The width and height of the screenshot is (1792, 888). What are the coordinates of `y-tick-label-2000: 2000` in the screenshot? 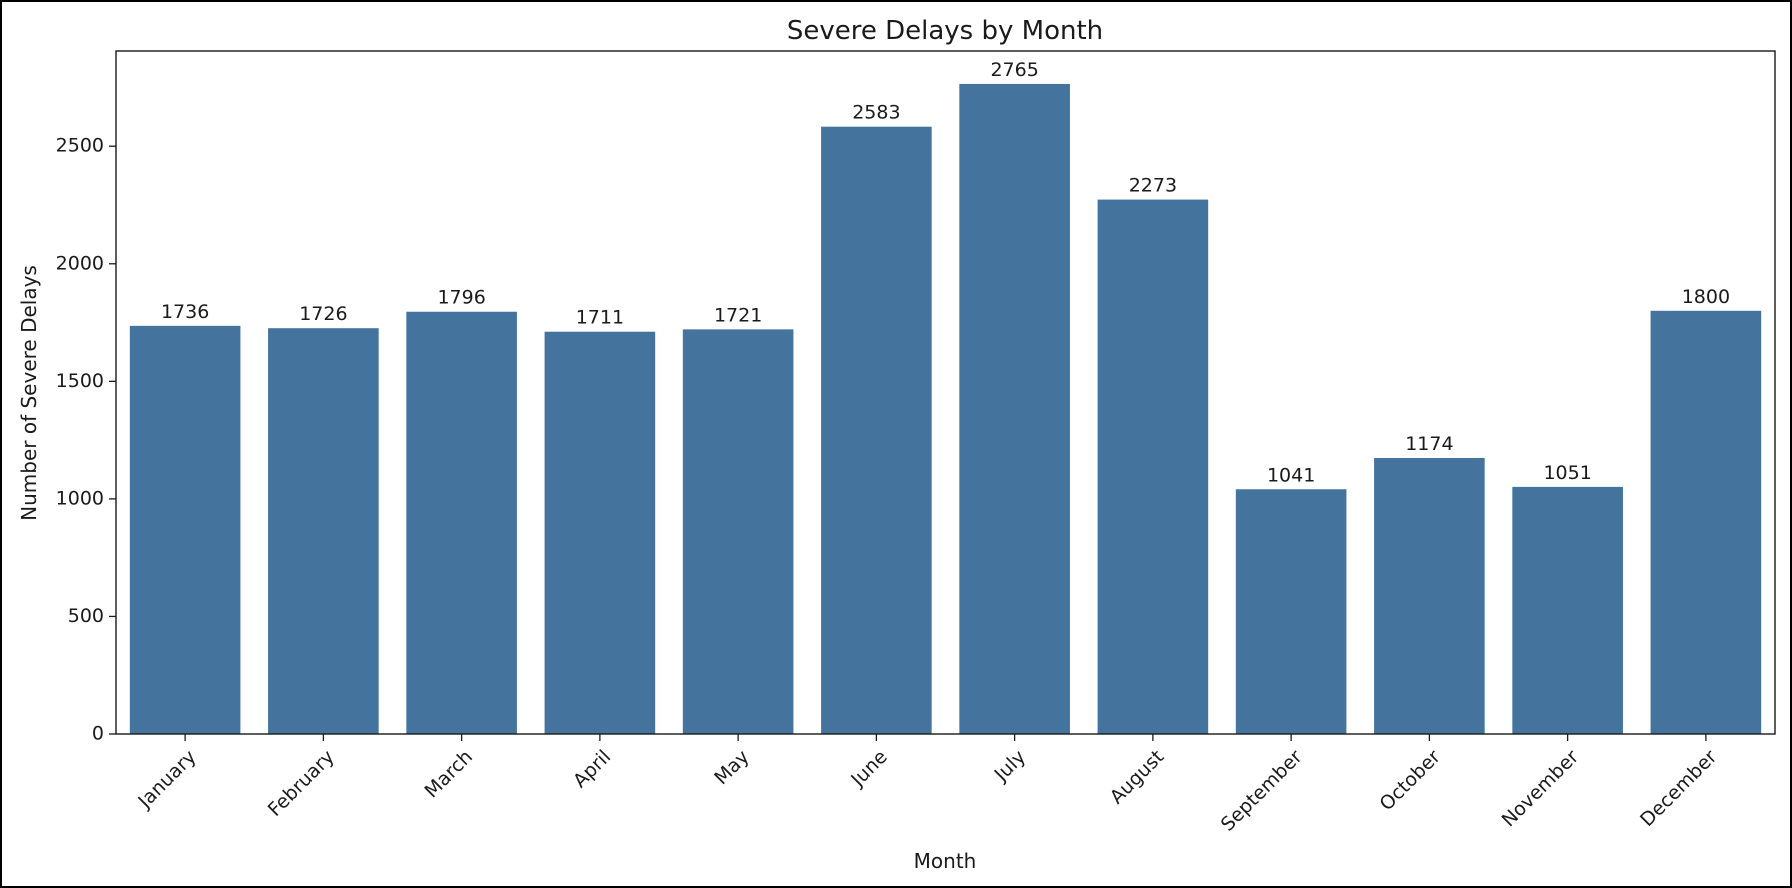 It's located at (80, 263).